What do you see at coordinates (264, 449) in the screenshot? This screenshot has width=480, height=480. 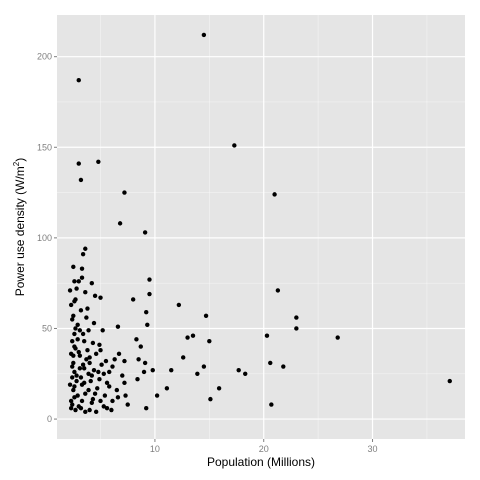 I see `x-tick-label: 20` at bounding box center [264, 449].